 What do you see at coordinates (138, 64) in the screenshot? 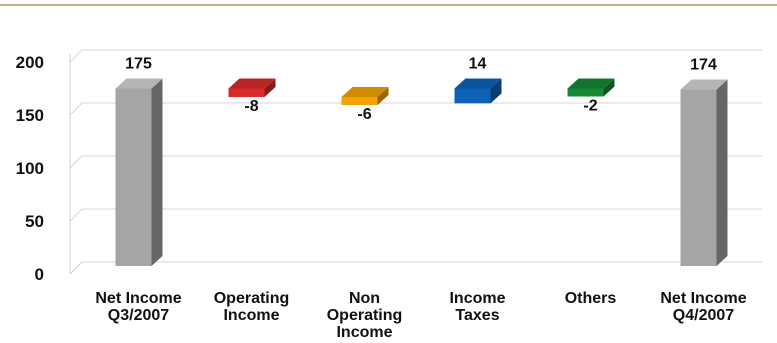
I see `data-label: 175` at bounding box center [138, 64].